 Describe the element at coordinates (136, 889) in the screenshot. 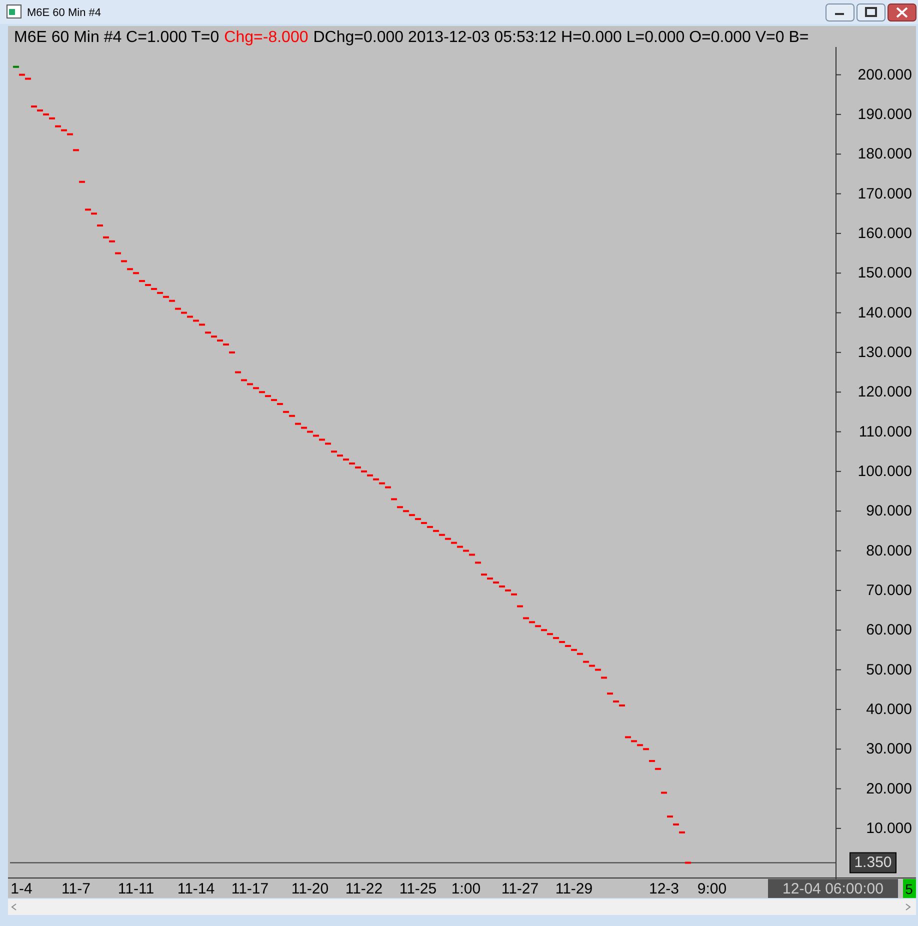

I see `x-tick-label: 11-11` at that location.